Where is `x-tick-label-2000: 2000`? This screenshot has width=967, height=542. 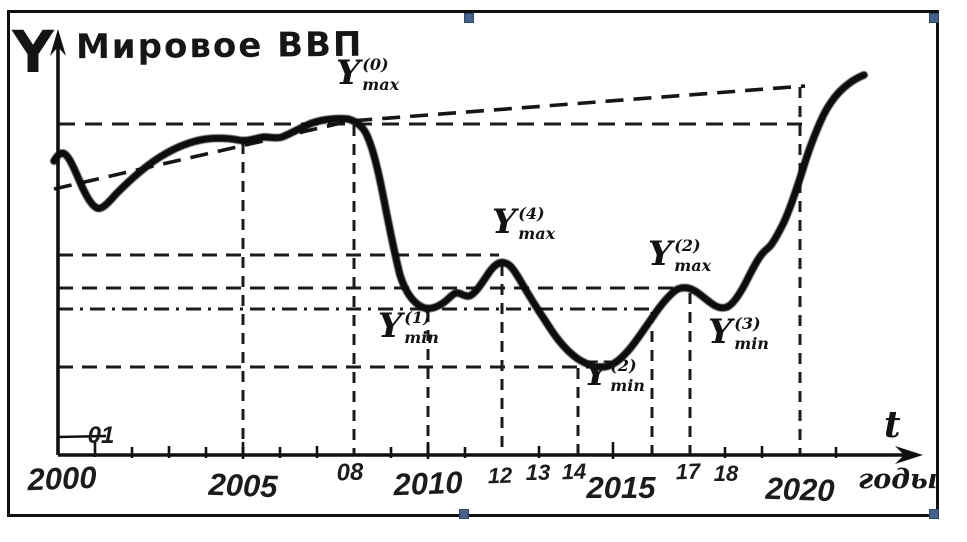
x-tick-label-2000: 2000 is located at coordinates (62, 478).